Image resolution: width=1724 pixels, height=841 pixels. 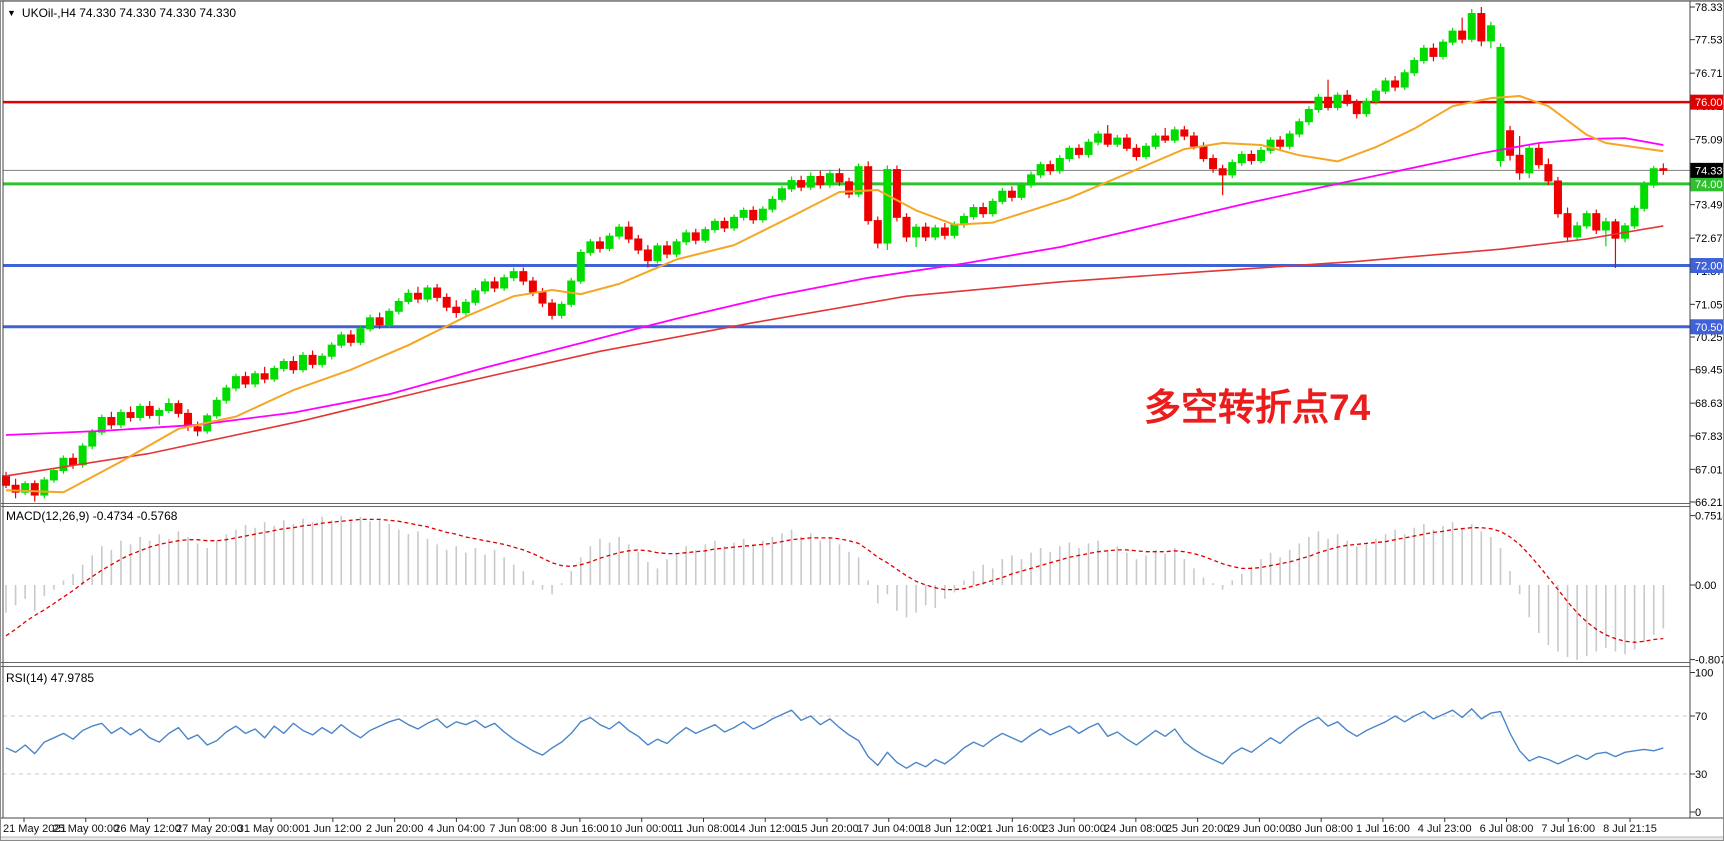 What do you see at coordinates (889, 829) in the screenshot?
I see `time-label-14: 17 Jun 04:00` at bounding box center [889, 829].